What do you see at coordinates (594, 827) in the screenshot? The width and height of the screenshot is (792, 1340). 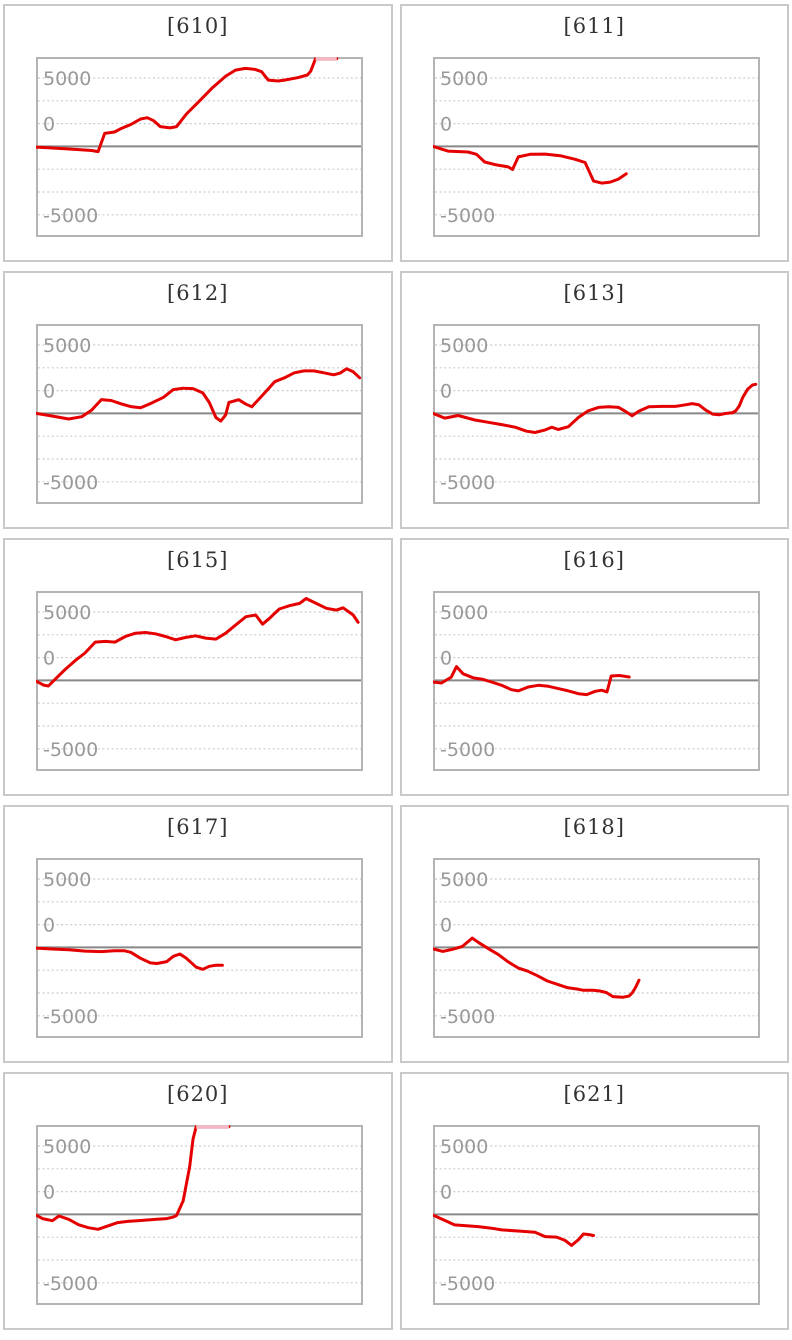 I see `chart-title: [618]` at bounding box center [594, 827].